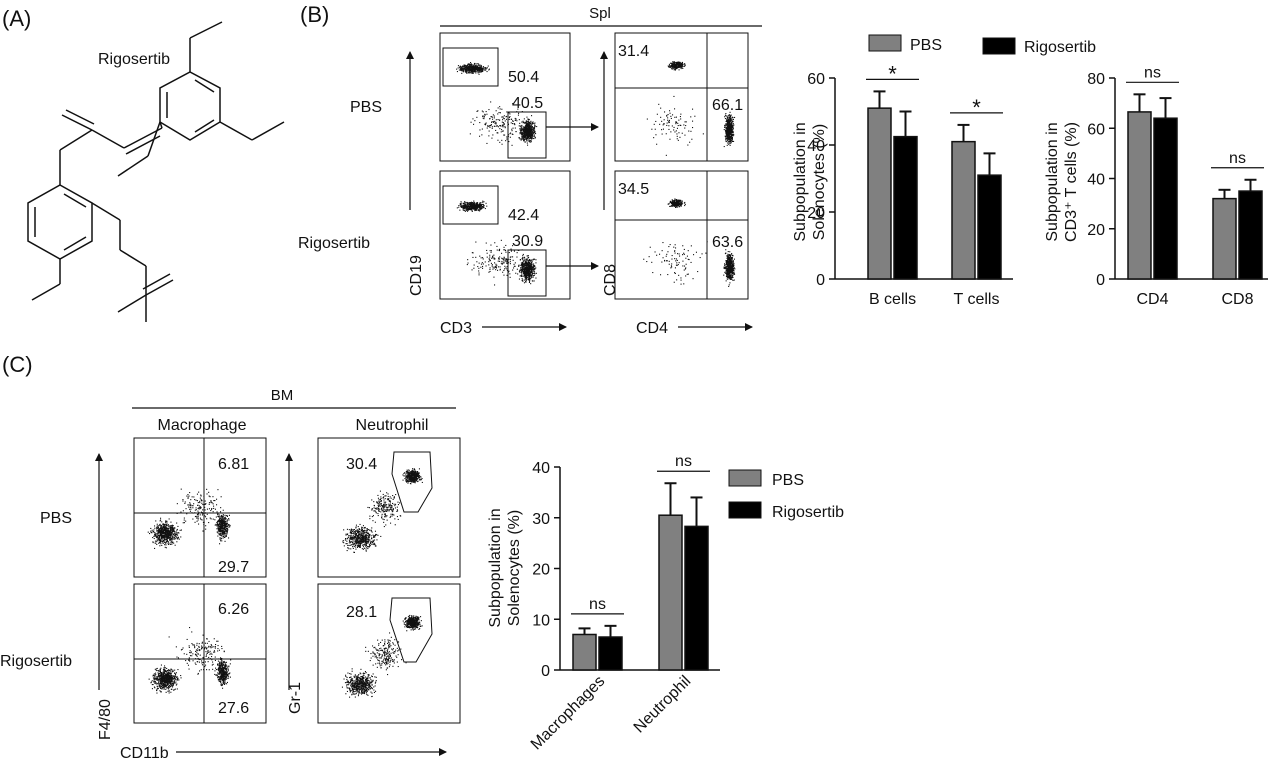 The image size is (1280, 761). I want to click on category-label: CD8, so click(1237, 299).